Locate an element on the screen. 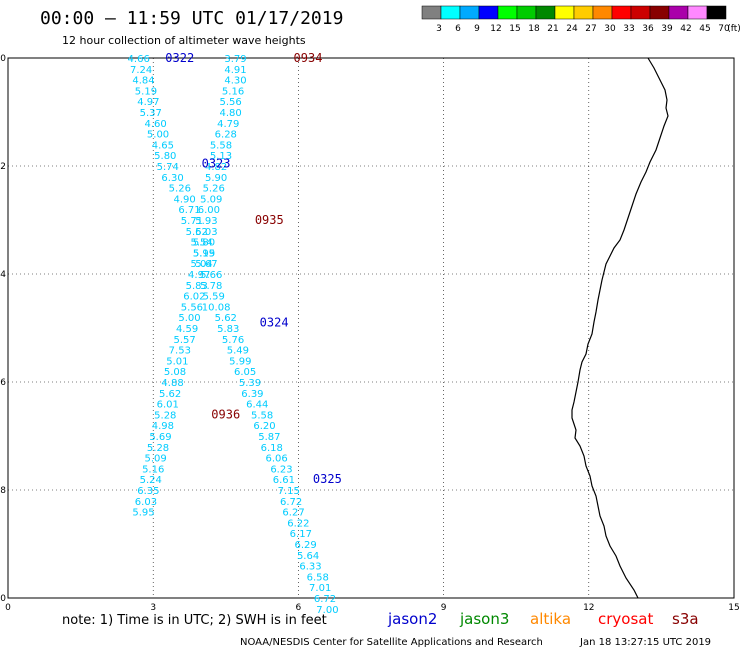 Image resolution: width=740 pixels, height=650 pixels. wave-height-value: 5.08 is located at coordinates (175, 372).